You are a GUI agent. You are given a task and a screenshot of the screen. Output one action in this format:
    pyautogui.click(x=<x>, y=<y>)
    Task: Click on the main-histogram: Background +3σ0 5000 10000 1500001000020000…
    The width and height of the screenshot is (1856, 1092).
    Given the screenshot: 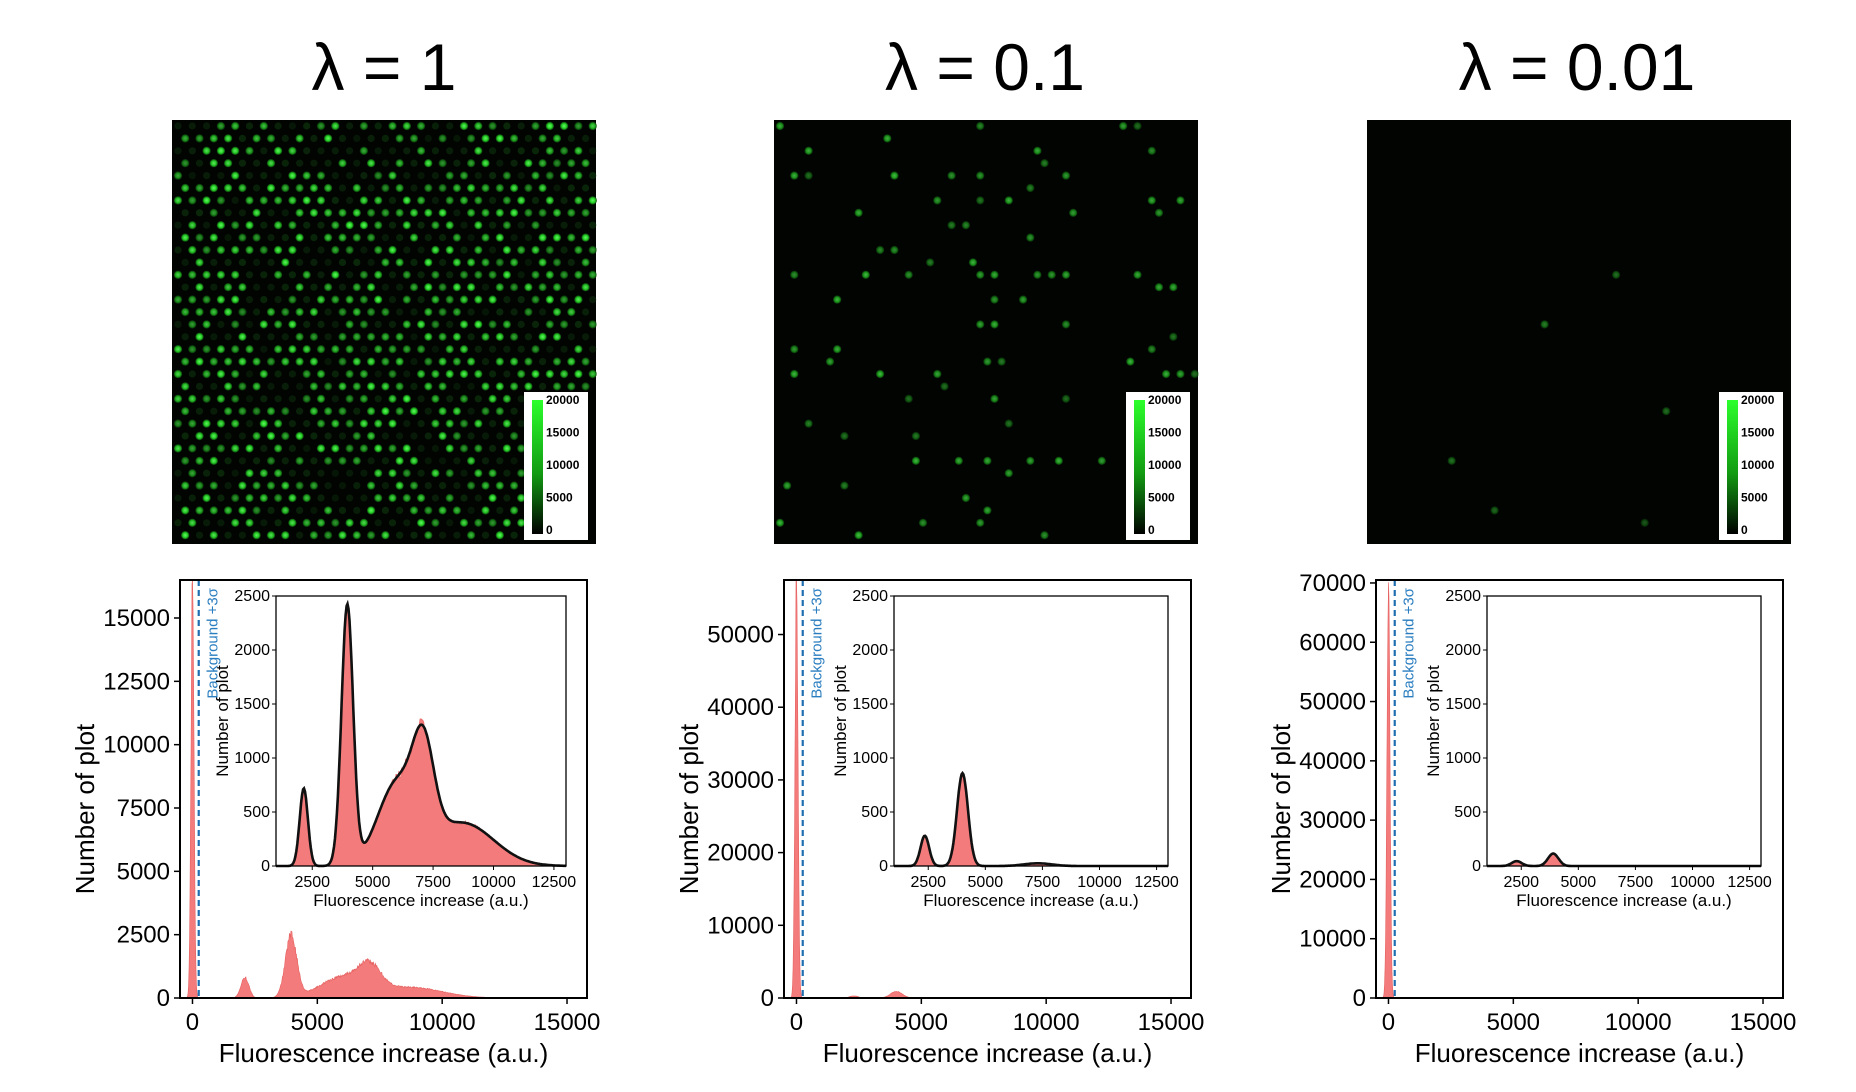 What is the action you would take?
    pyautogui.click(x=939, y=823)
    